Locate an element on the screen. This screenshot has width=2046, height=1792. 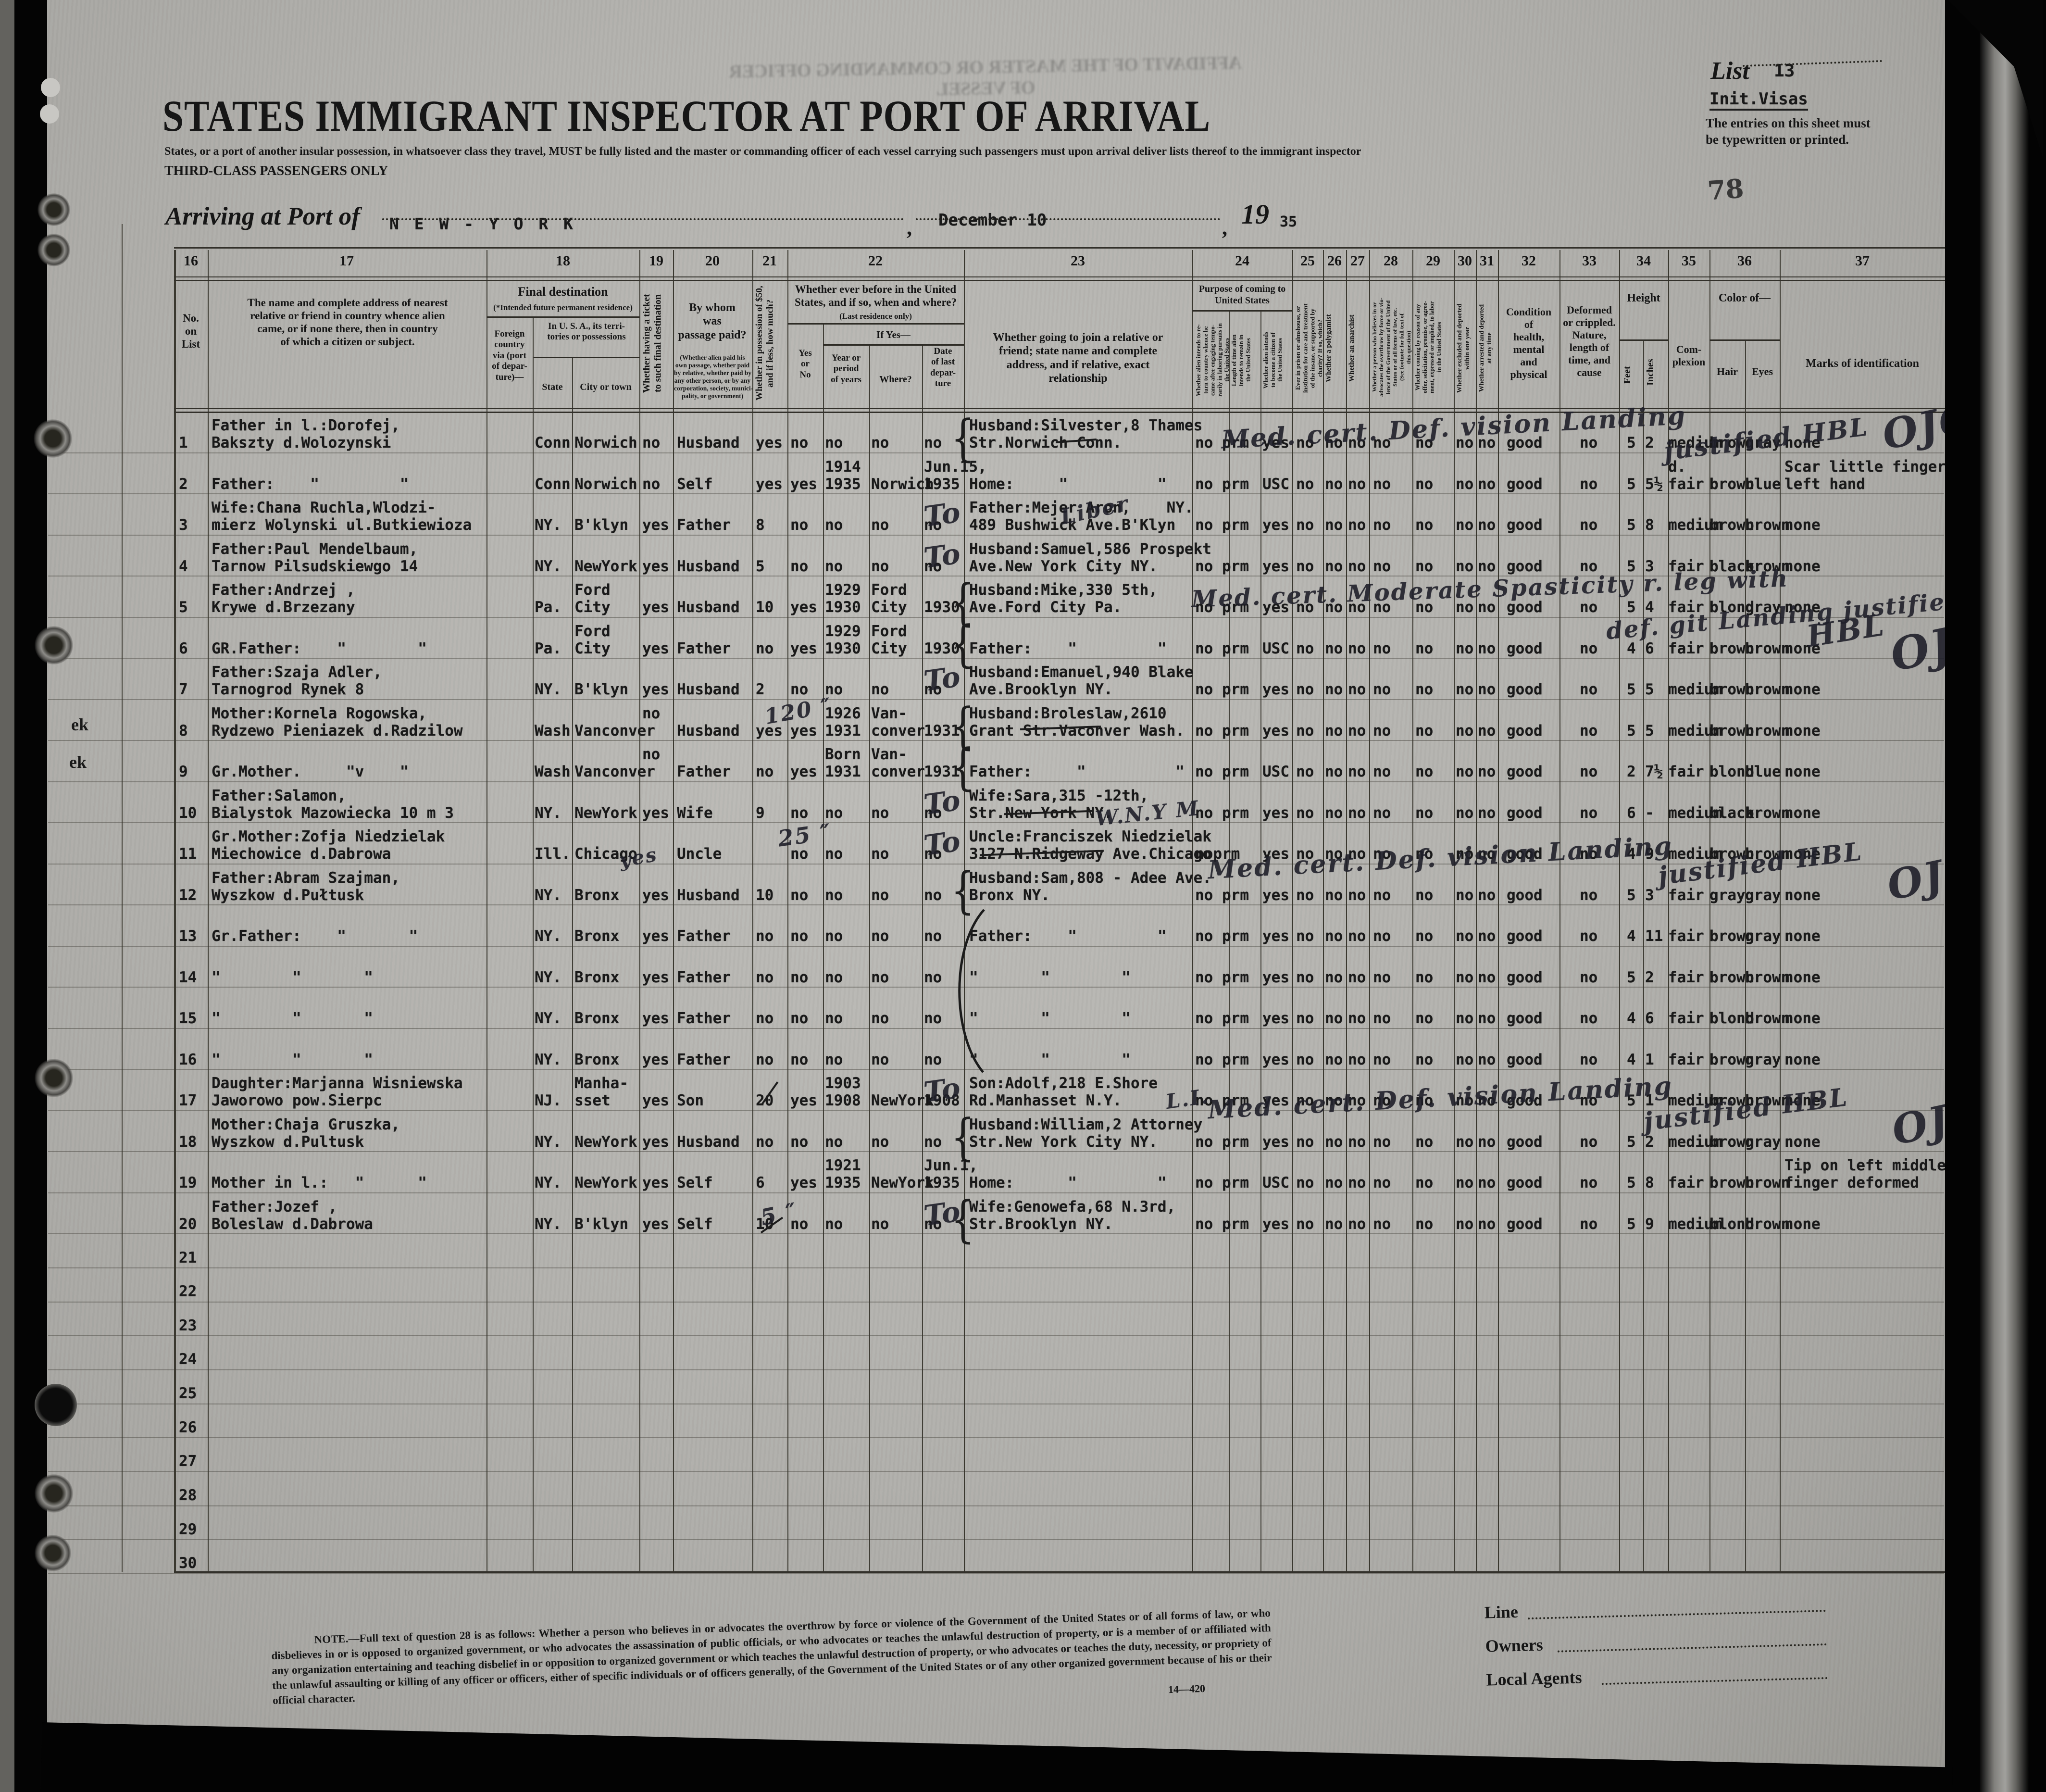
cell-r2-city: Norwich is located at coordinates (605, 484).